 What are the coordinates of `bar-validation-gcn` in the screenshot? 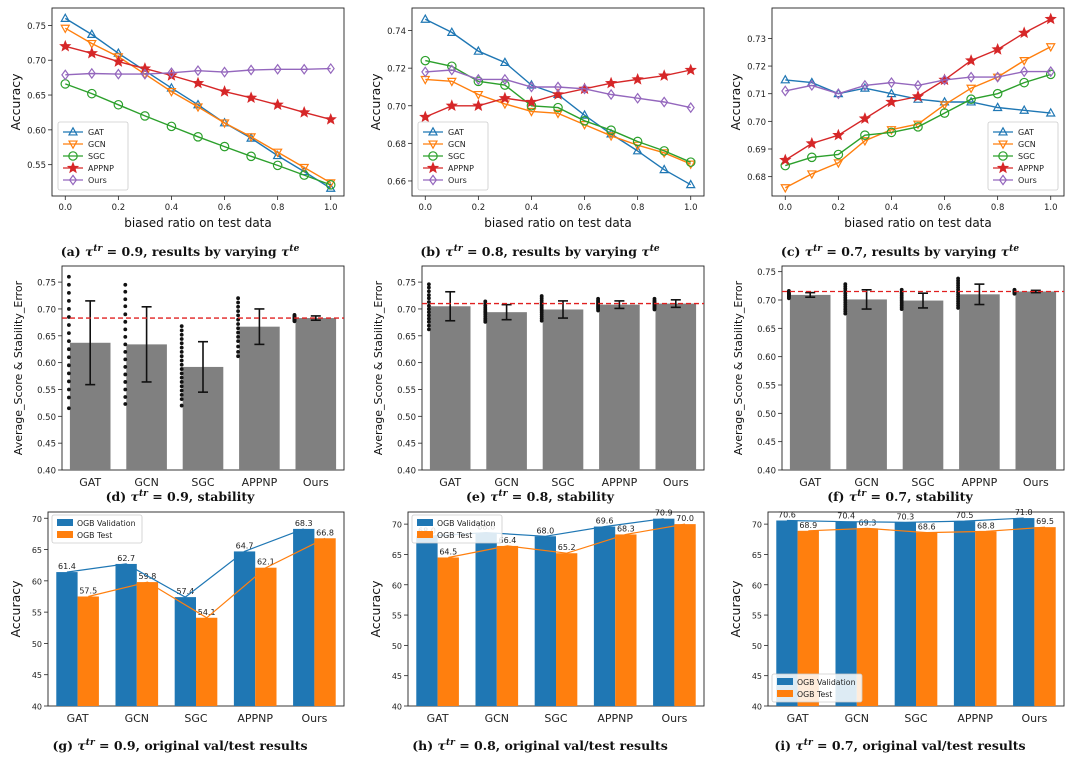 It's located at (126, 634).